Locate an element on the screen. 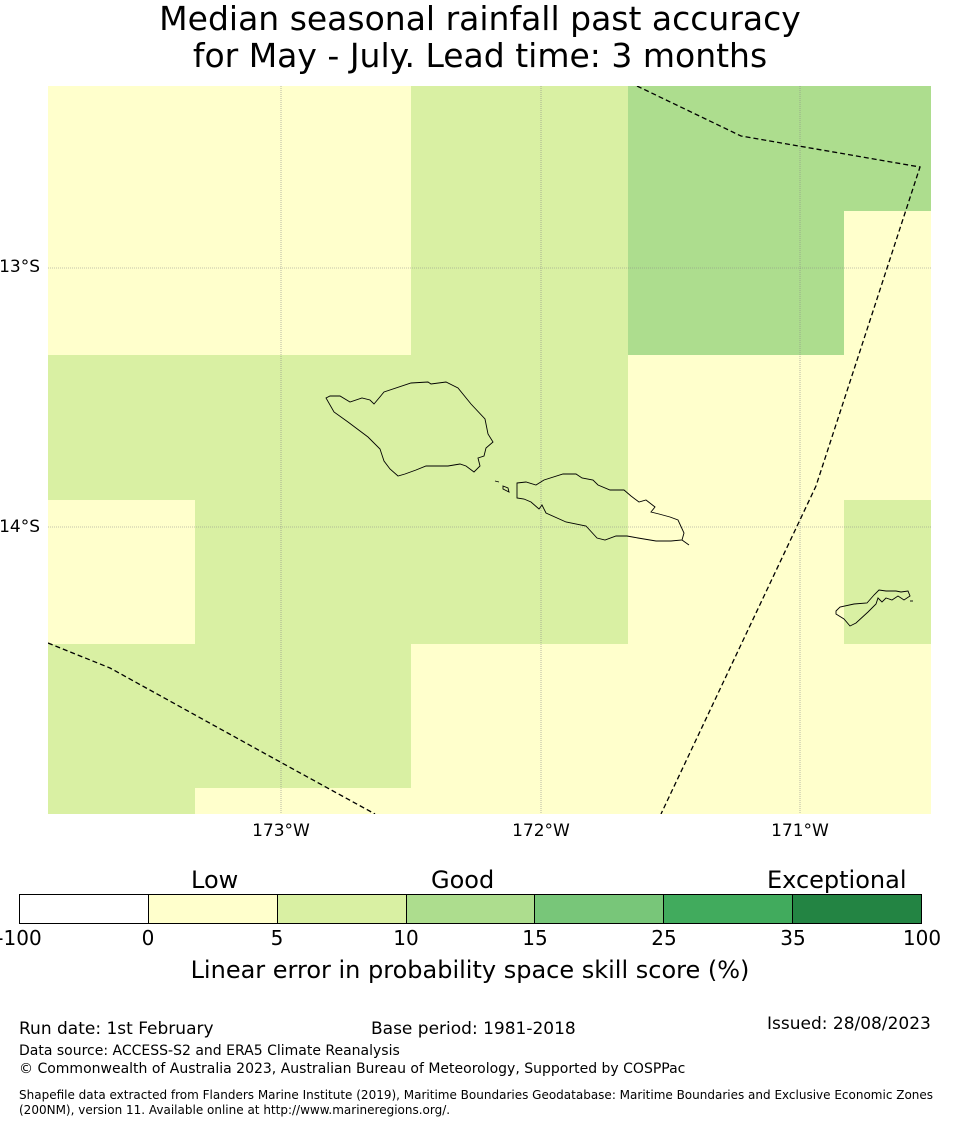 The image size is (960, 1125). tutuila-island-outline is located at coordinates (873, 608).